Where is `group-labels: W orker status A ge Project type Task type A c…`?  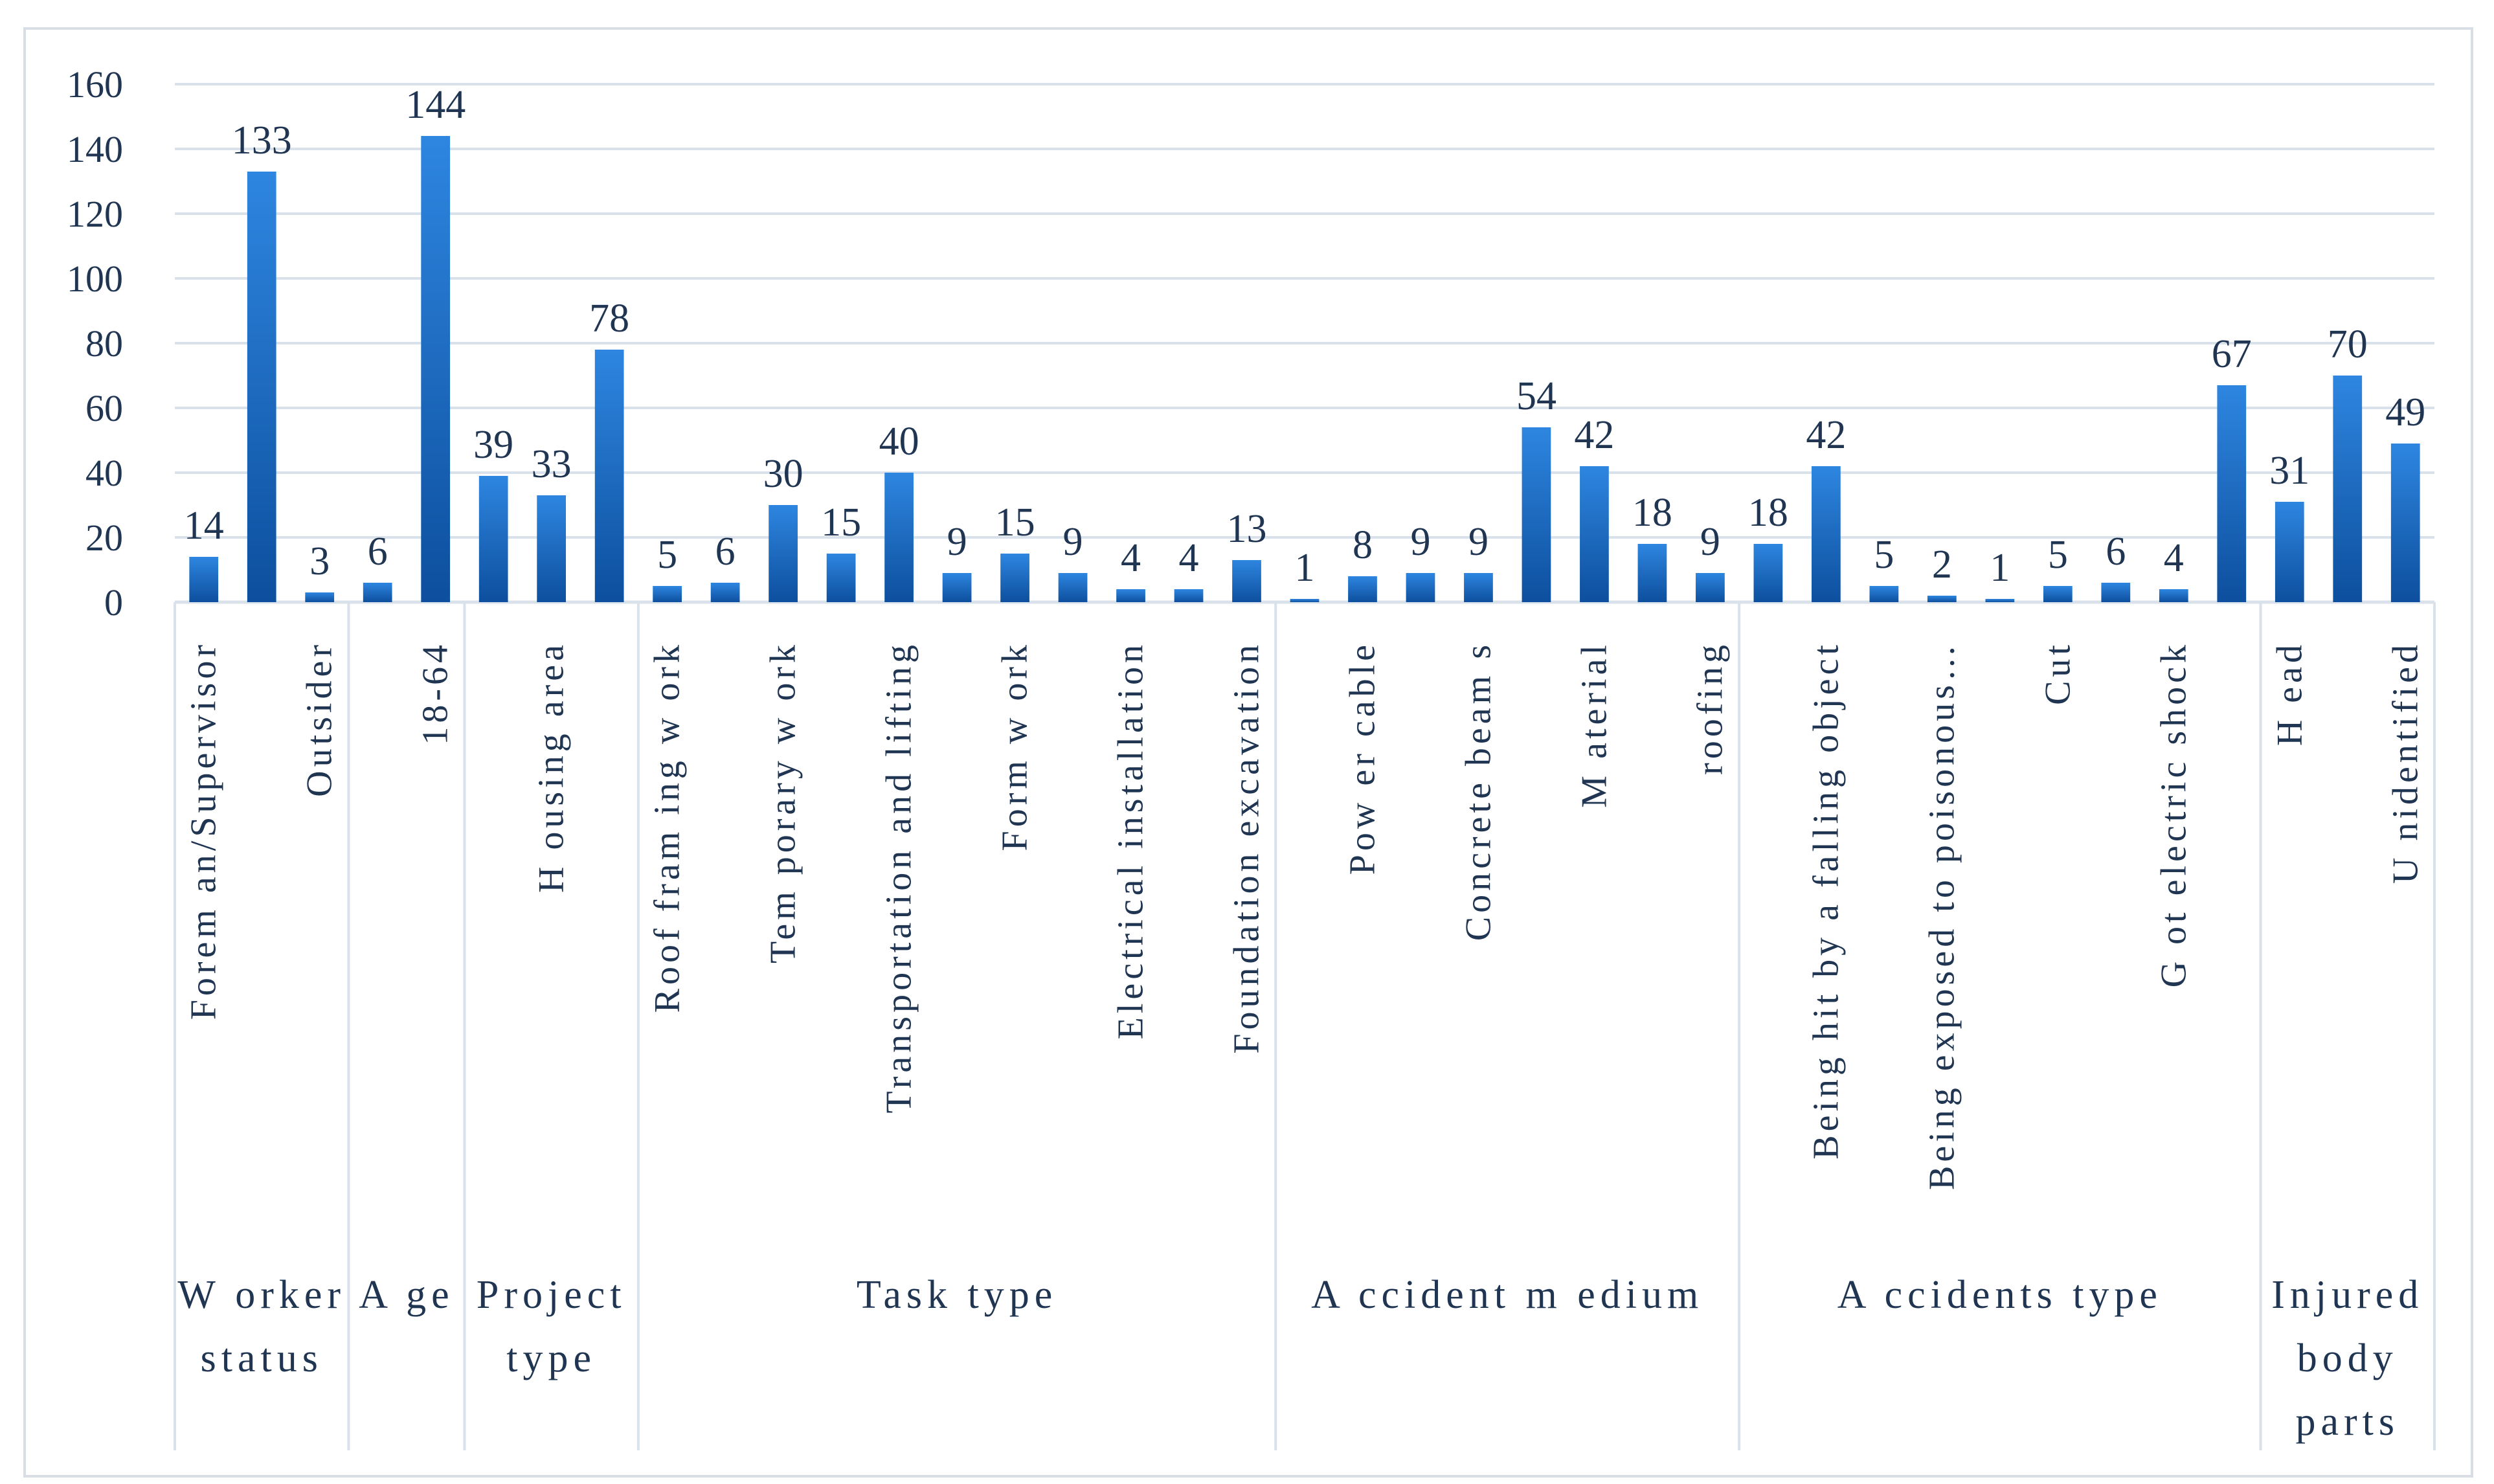 group-labels: W orker status A ge Project type Task type A c… is located at coordinates (1300, 1358).